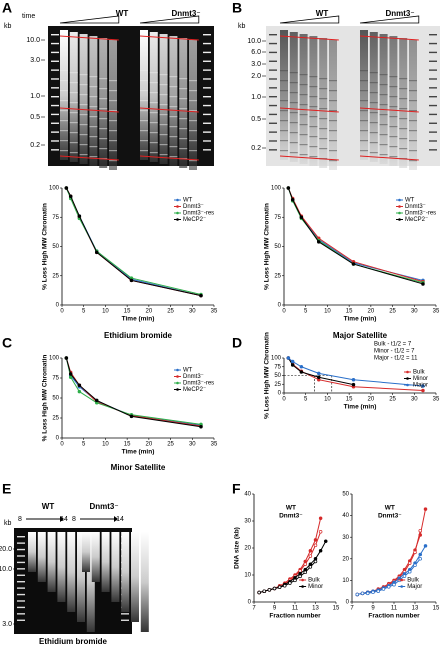 The height and width of the screenshot is (654, 448). What do you see at coordinates (177, 200) in the screenshot?
I see `legend-marker` at bounding box center [177, 200].